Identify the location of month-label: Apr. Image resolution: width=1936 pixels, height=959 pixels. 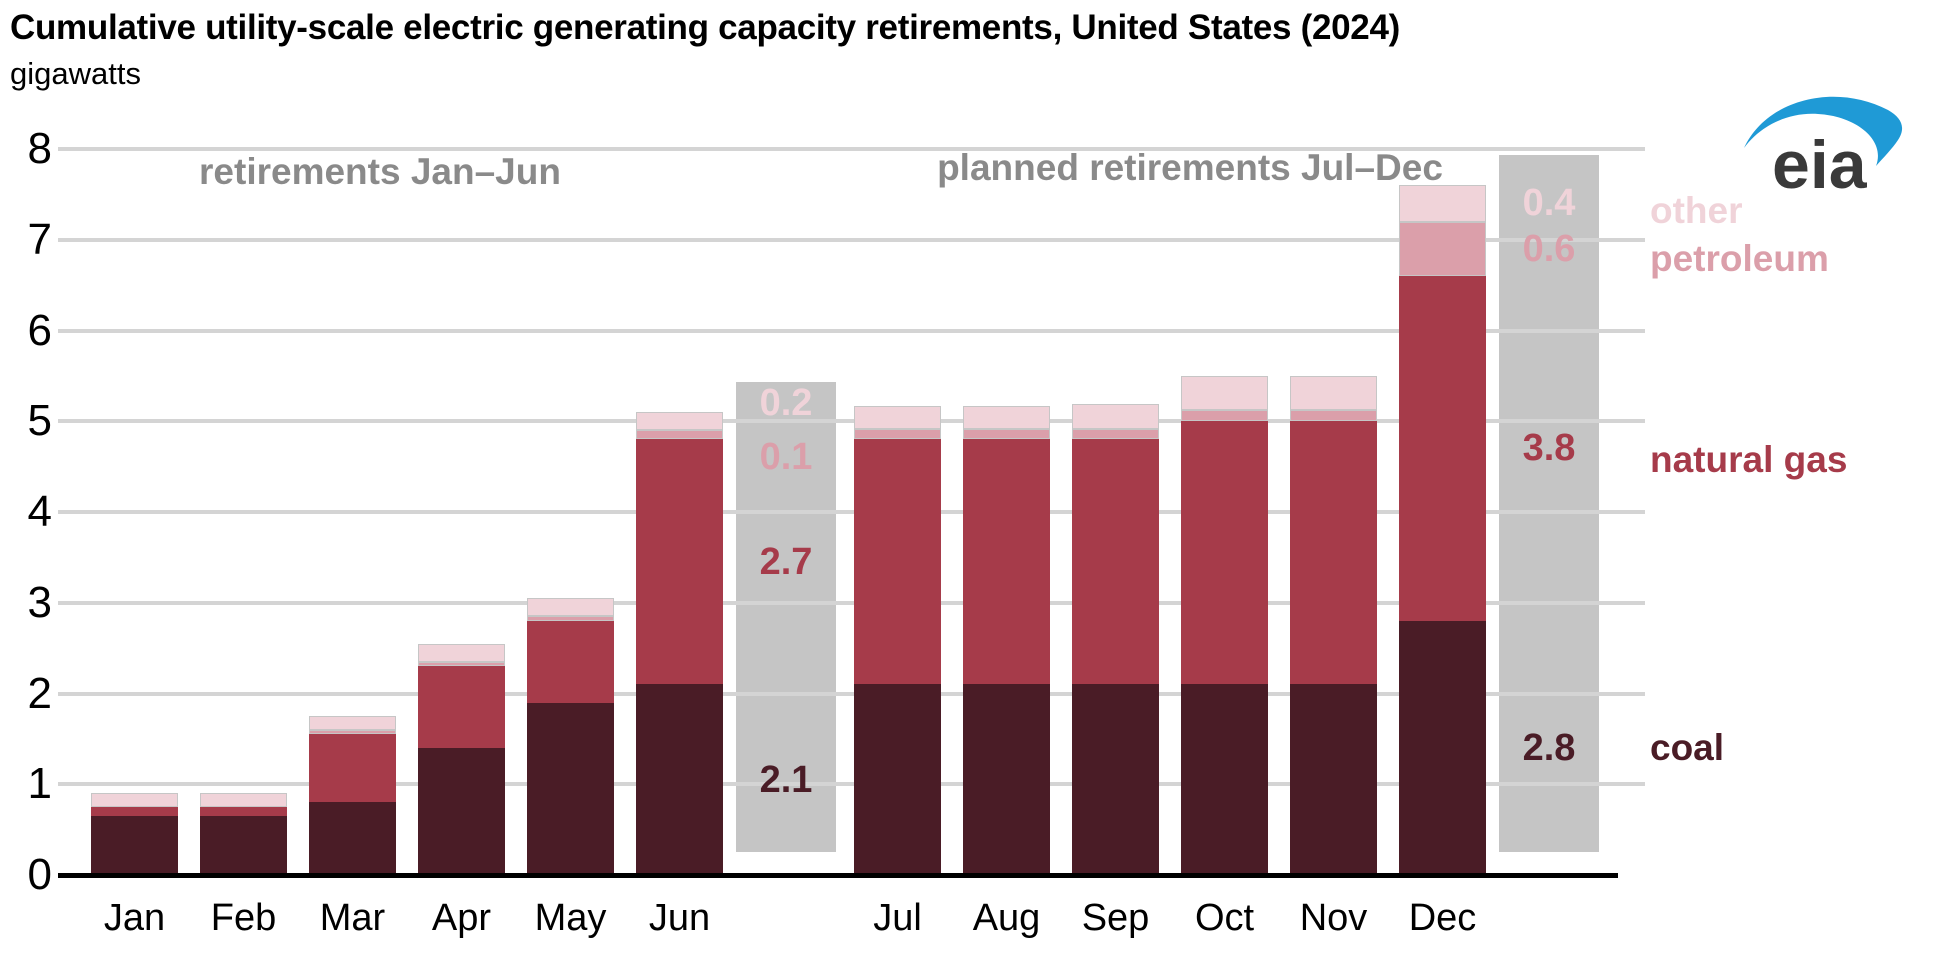
(461, 918).